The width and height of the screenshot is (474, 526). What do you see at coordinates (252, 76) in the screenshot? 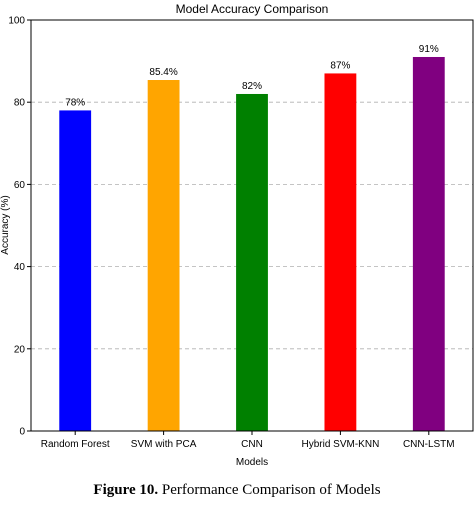
I see `bar-value-labels: 78% 85.4% 82% 87% 91%` at bounding box center [252, 76].